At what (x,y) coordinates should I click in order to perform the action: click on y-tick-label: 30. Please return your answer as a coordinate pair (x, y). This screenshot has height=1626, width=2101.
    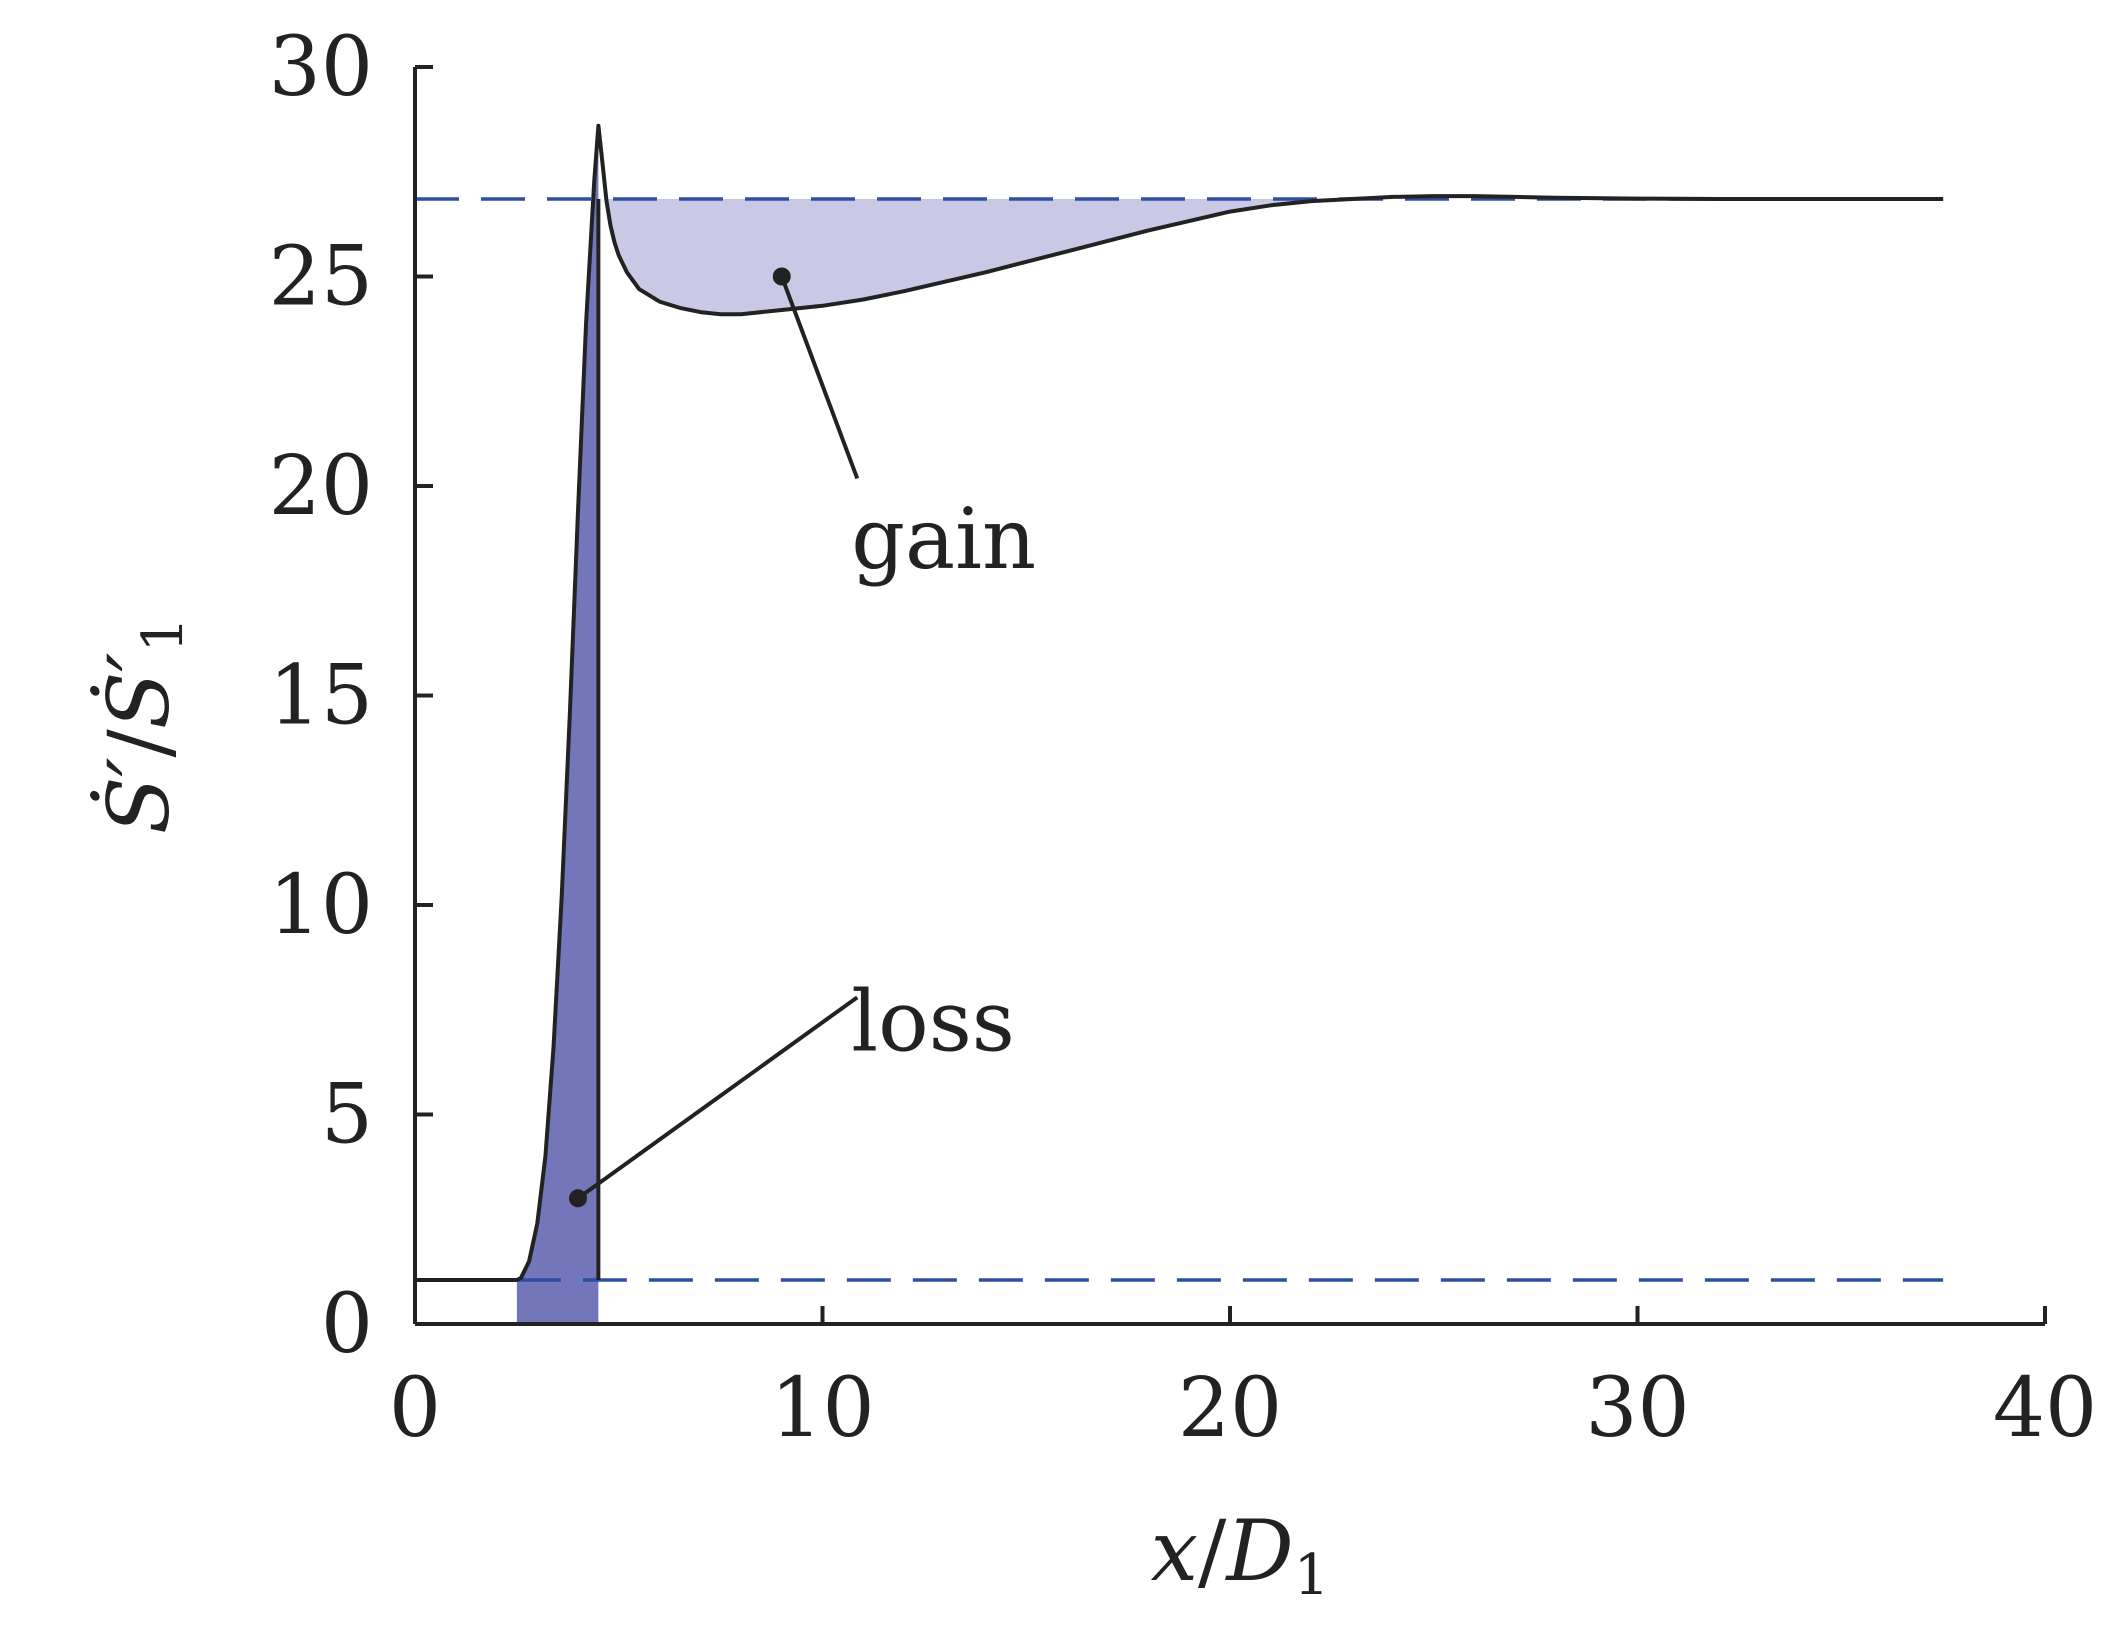
    Looking at the image, I should click on (321, 67).